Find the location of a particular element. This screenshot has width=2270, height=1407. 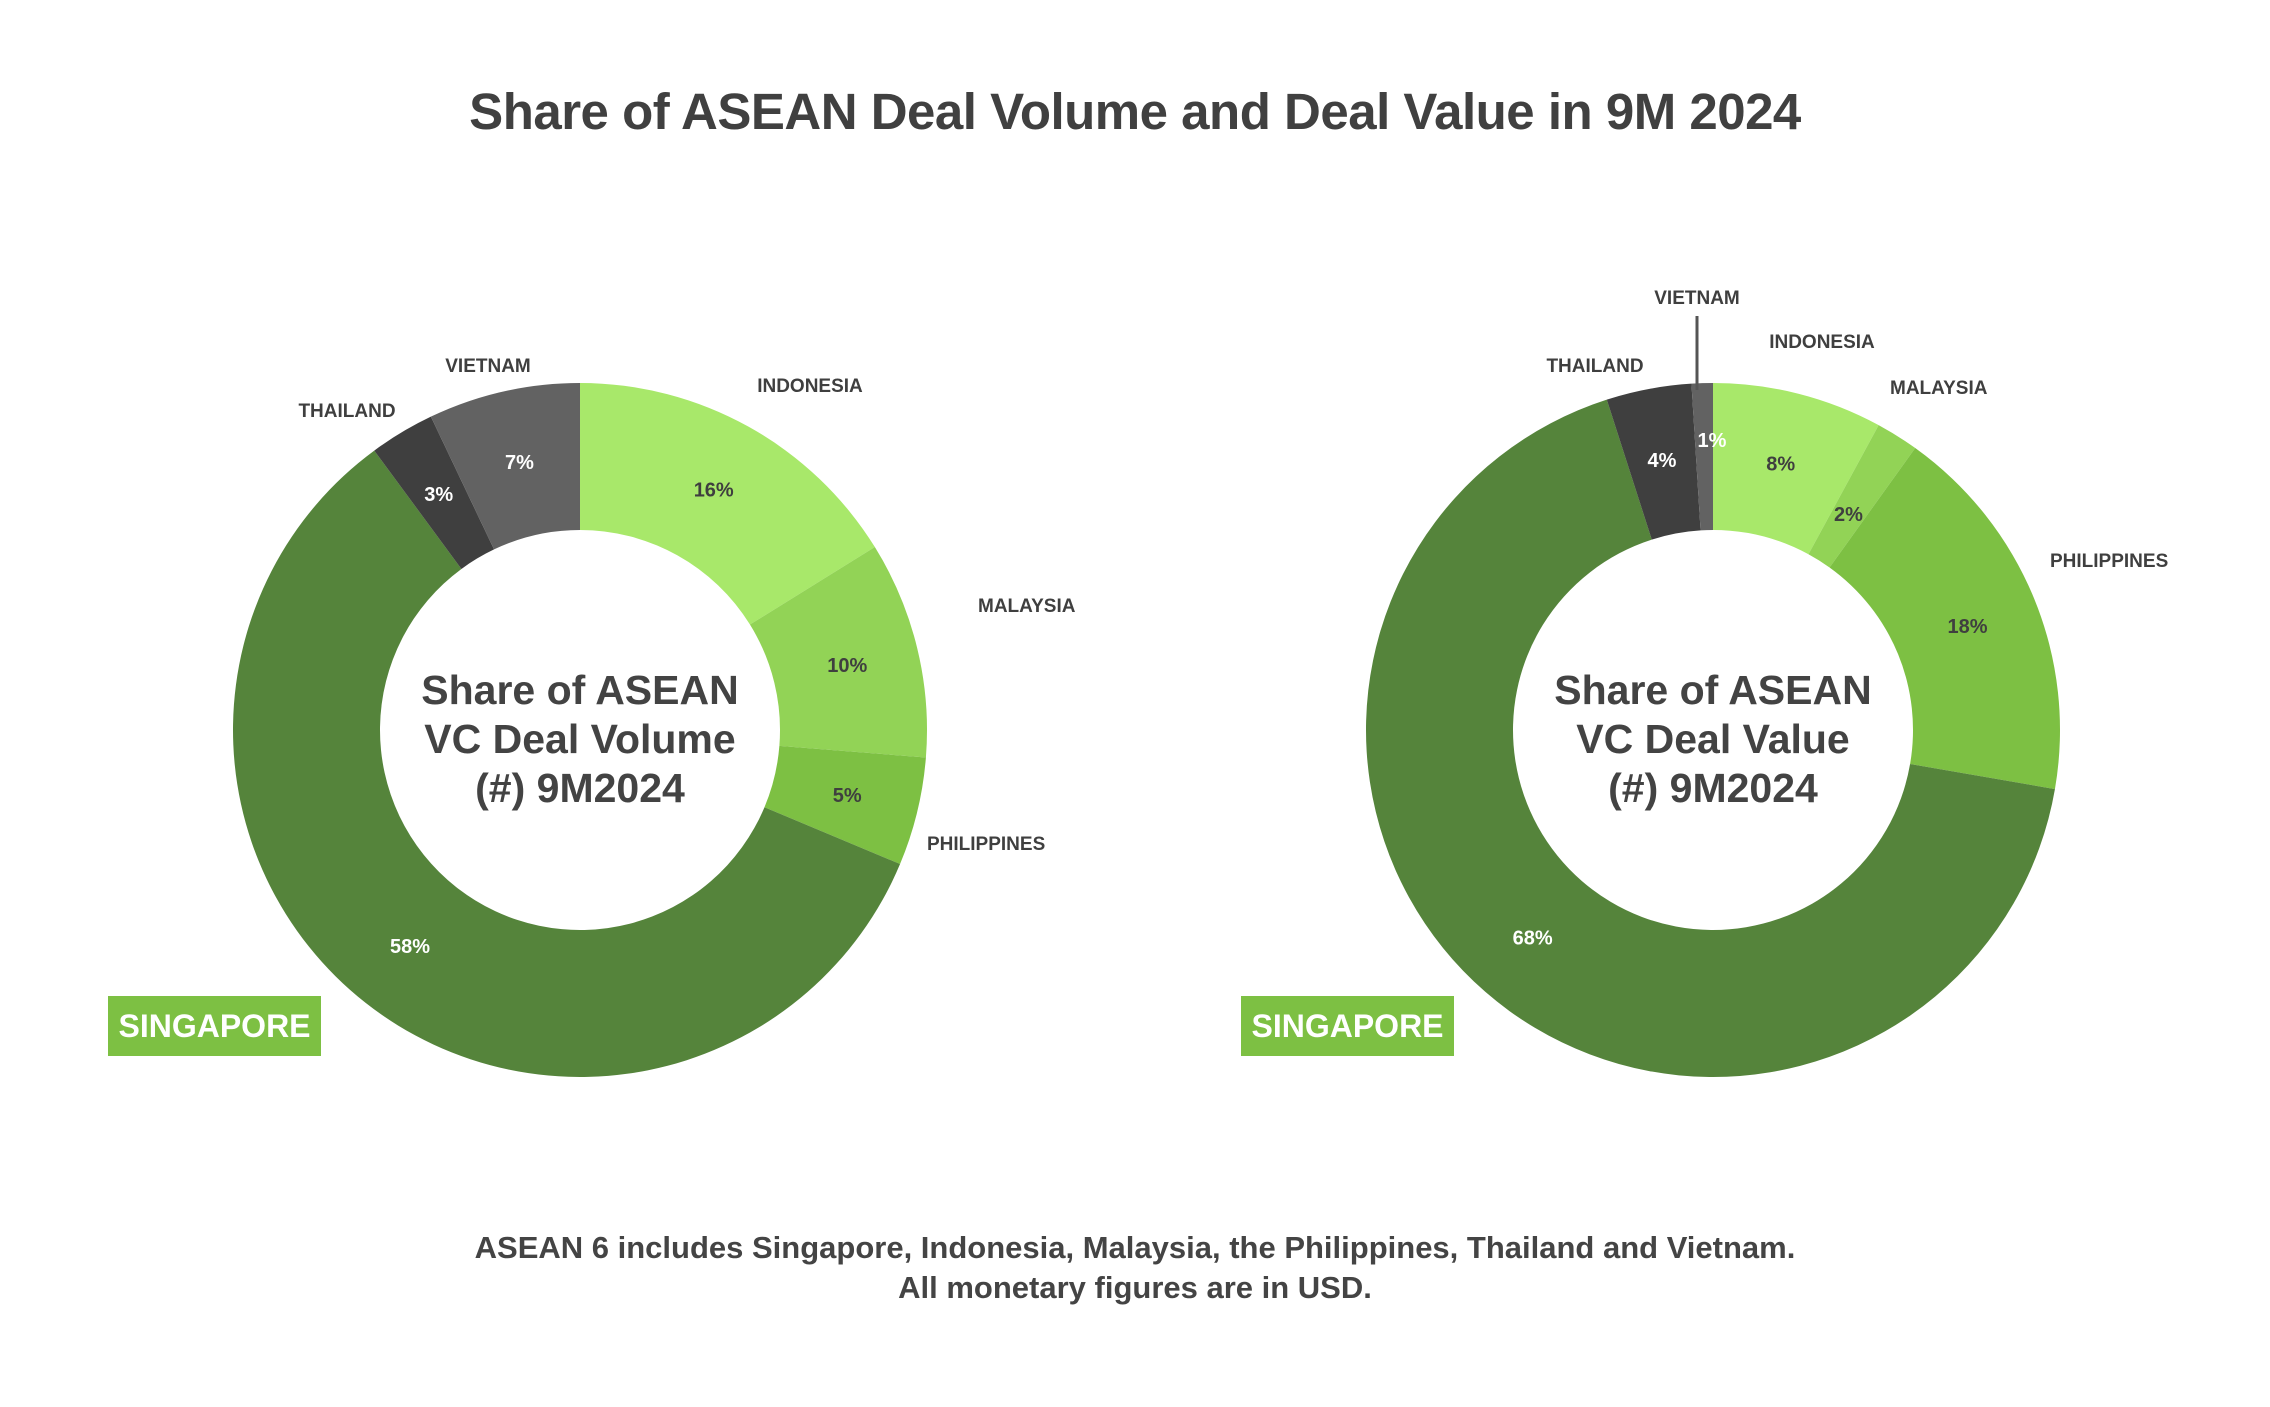

value-label-malaysia: 2% is located at coordinates (1848, 515).